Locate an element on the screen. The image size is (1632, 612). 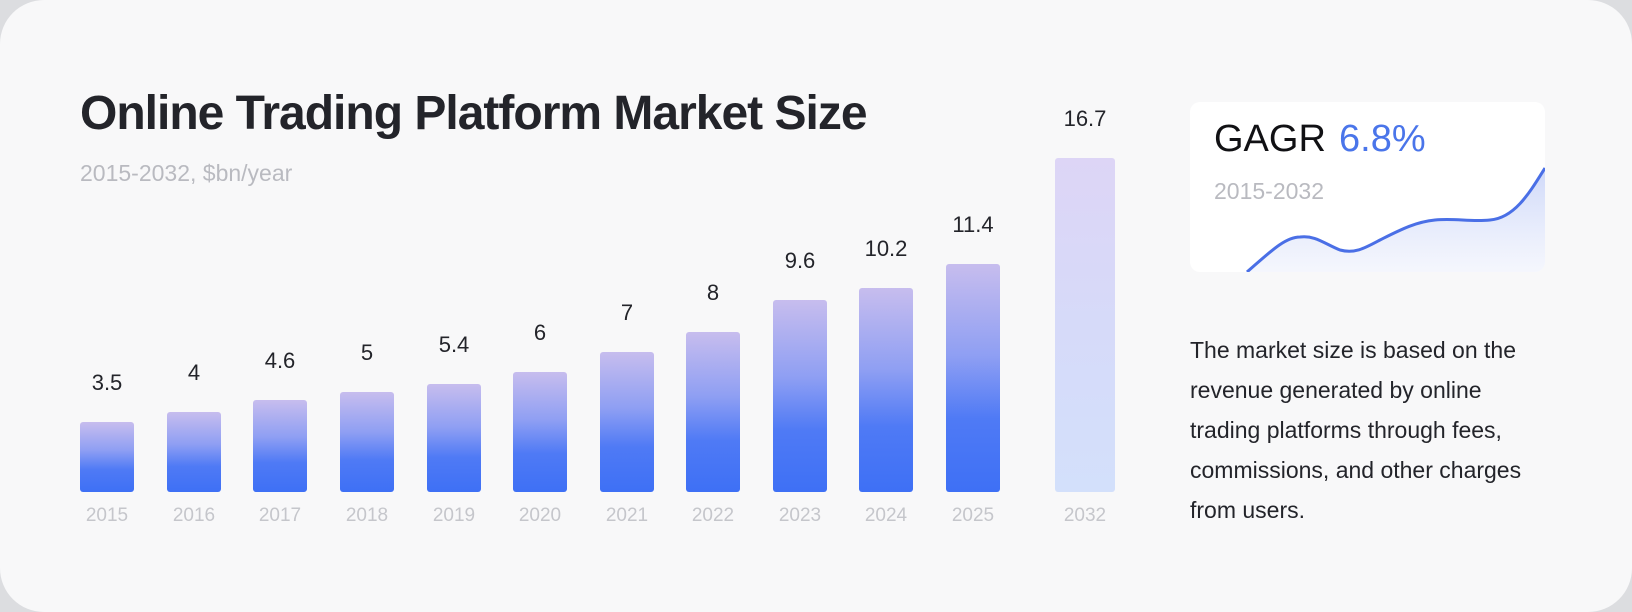
bar-value-label: 5.4 is located at coordinates (454, 344).